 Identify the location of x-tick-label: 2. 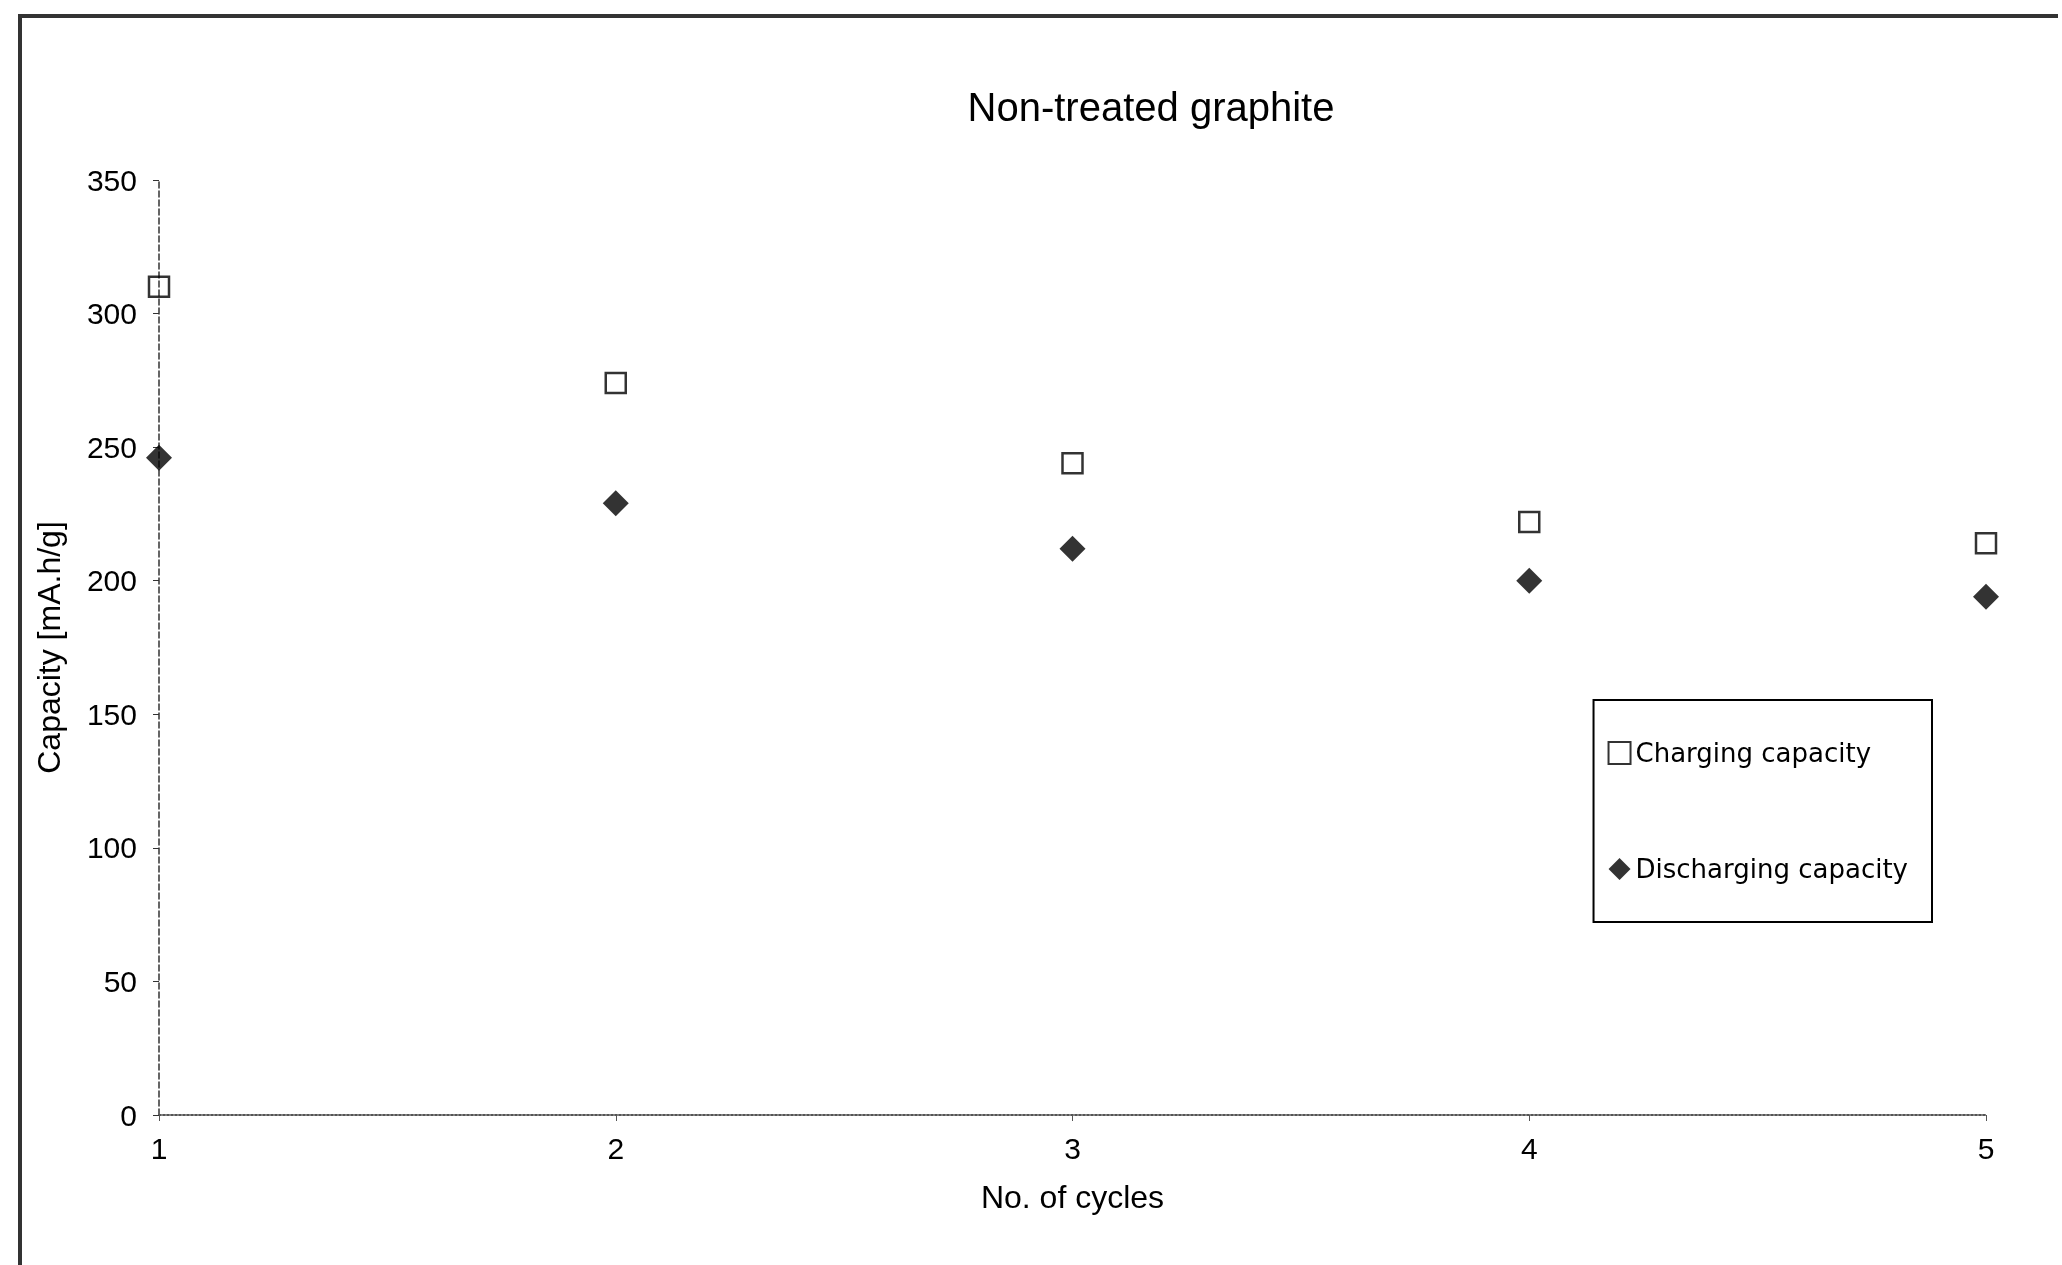
(616, 1148).